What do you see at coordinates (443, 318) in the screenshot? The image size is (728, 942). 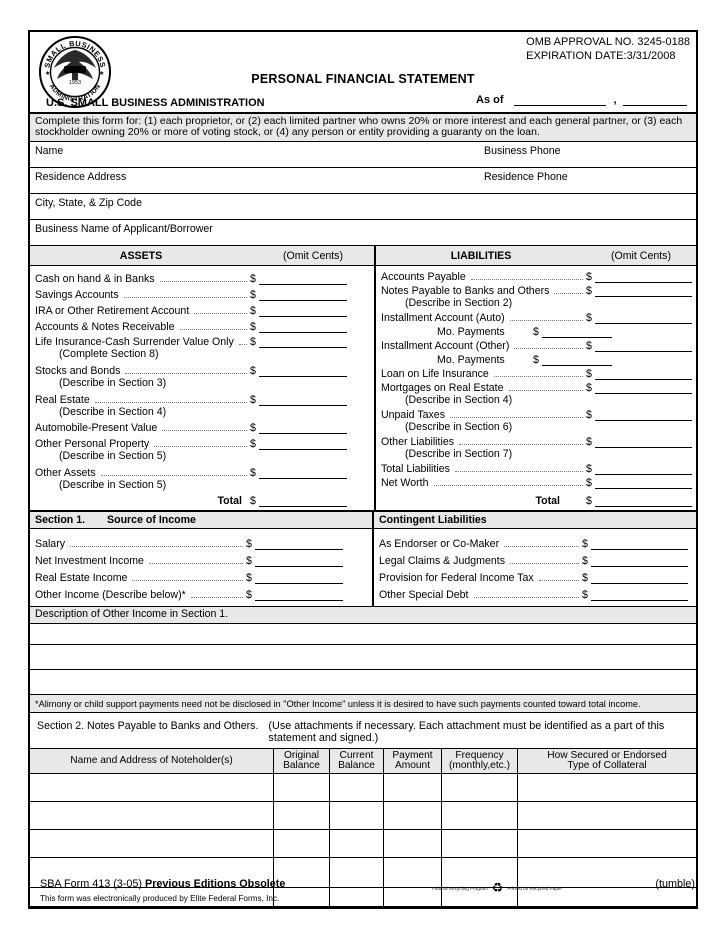 I see `line-item-label: Installment Account (Auto)` at bounding box center [443, 318].